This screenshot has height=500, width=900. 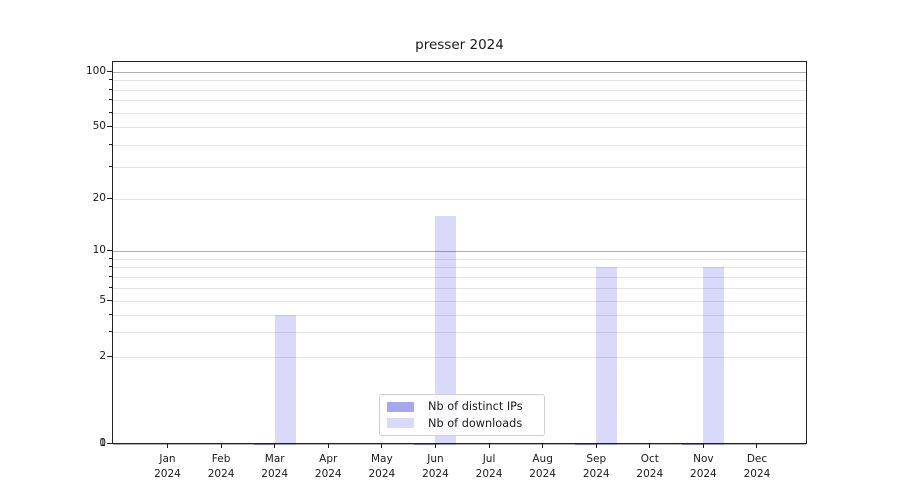 What do you see at coordinates (102, 356) in the screenshot?
I see `y-tick-label-2: 2` at bounding box center [102, 356].